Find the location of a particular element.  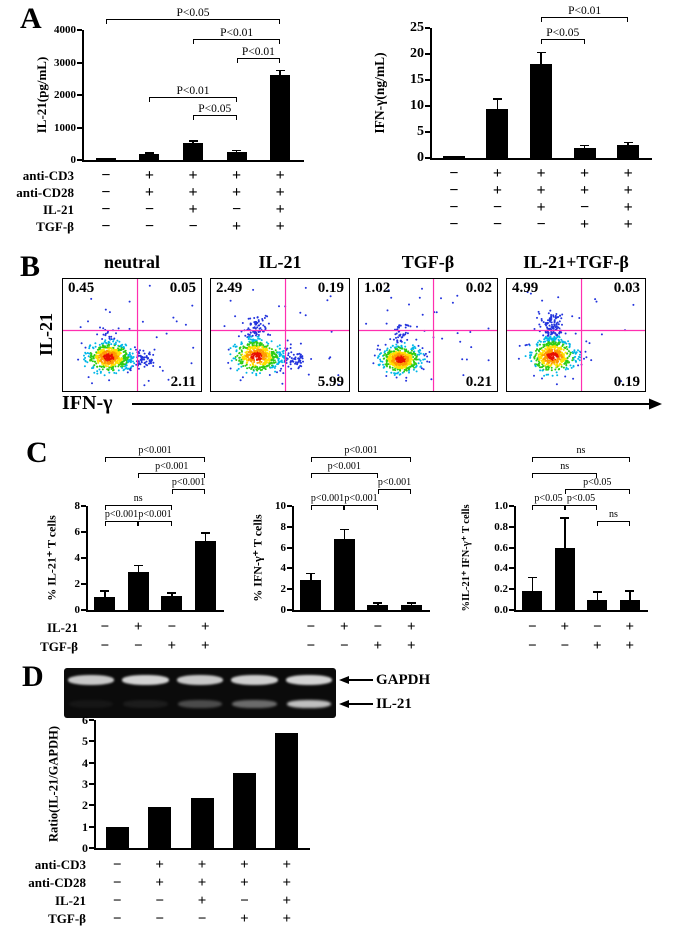

panel-label-a: A is located at coordinates (31, 18).